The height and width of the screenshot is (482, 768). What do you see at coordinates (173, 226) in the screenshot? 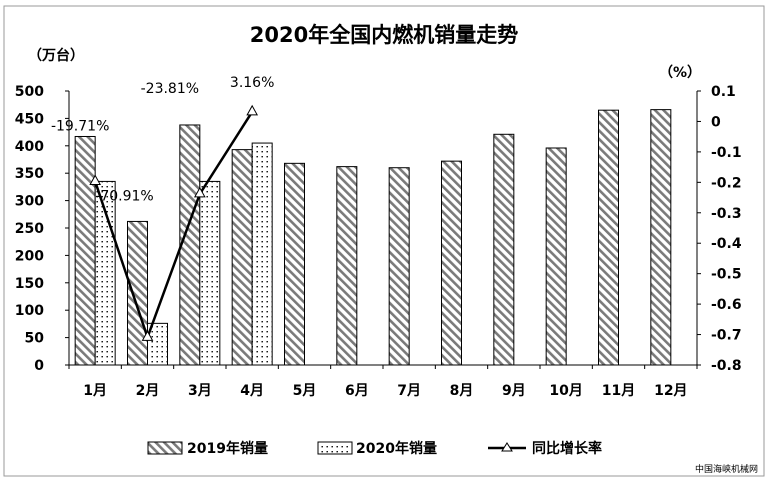
I see `growth-line` at bounding box center [173, 226].